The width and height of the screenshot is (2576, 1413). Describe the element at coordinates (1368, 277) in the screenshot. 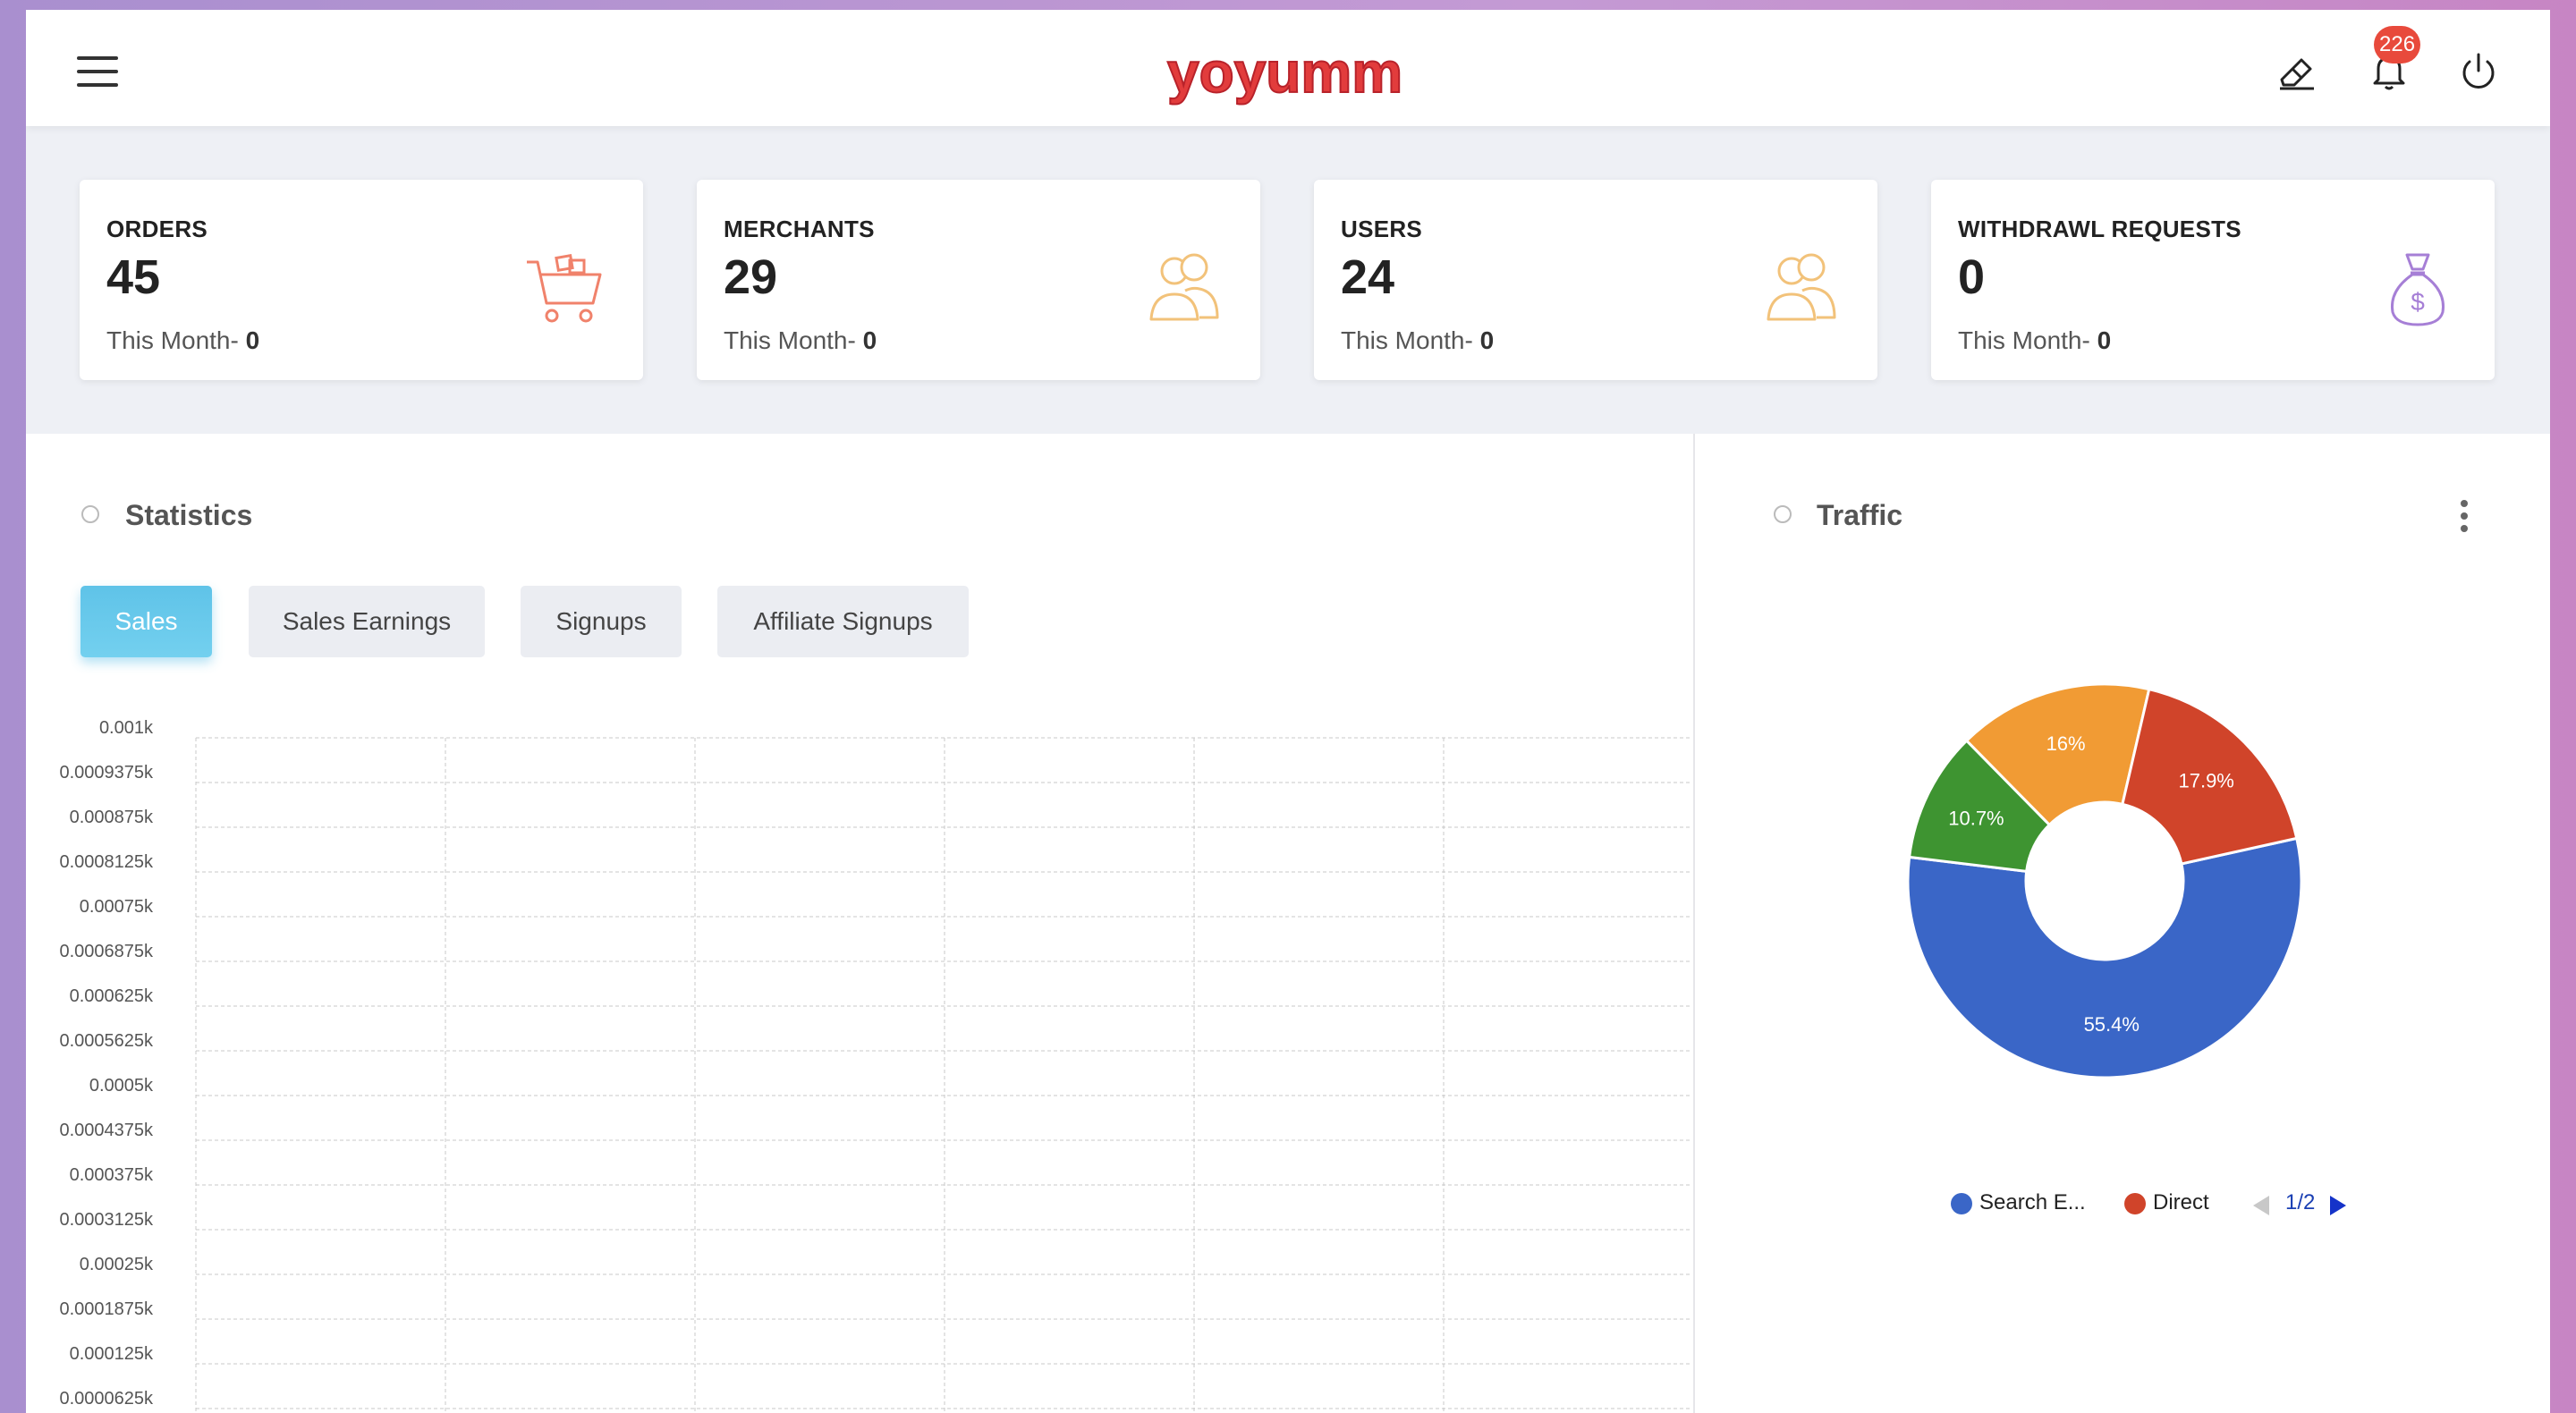

I see `card-value: 24` at that location.